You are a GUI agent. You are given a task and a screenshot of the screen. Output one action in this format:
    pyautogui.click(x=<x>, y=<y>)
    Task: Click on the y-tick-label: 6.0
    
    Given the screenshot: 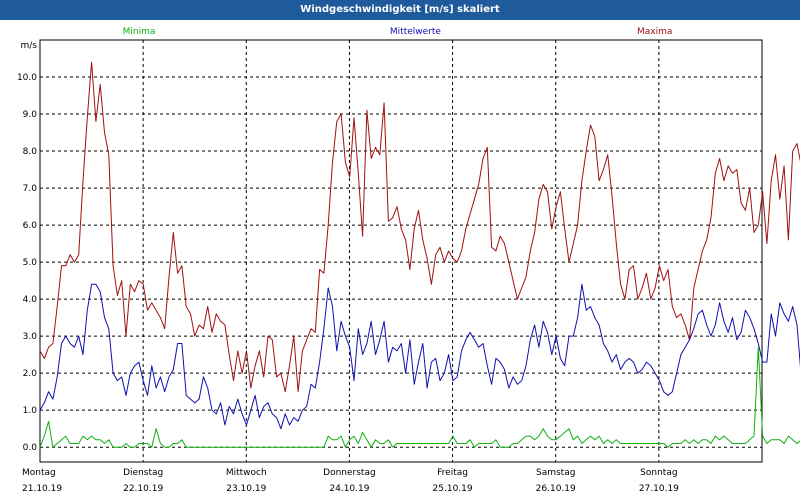 What is the action you would take?
    pyautogui.click(x=30, y=226)
    